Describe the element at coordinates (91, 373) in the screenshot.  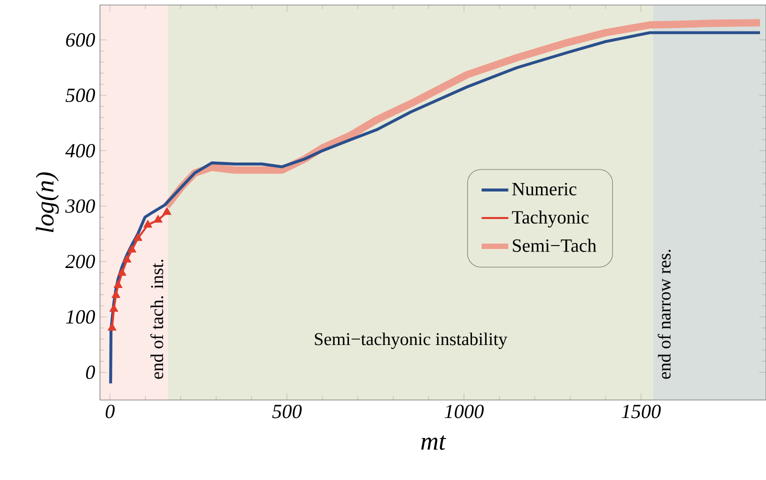
I see `y-tick-label: 0` at that location.